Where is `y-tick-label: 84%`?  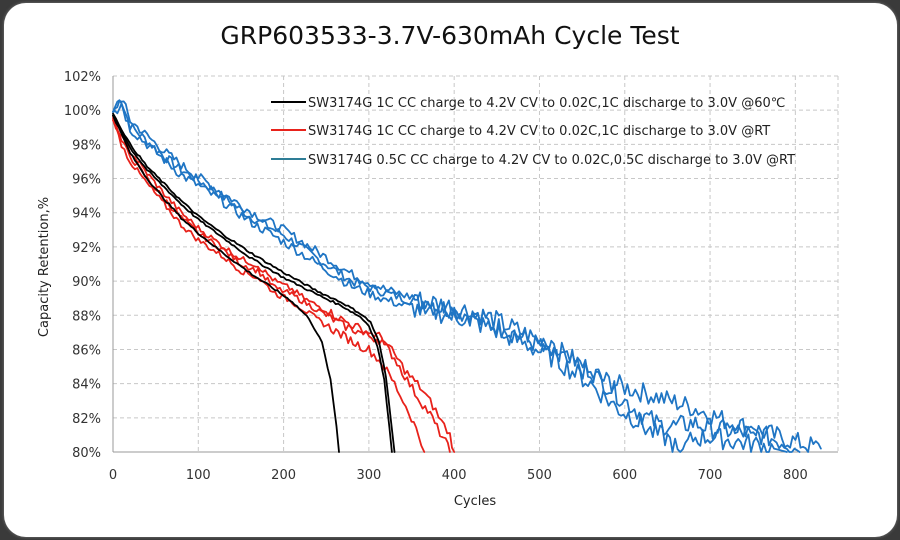 y-tick-label: 84% is located at coordinates (86, 385).